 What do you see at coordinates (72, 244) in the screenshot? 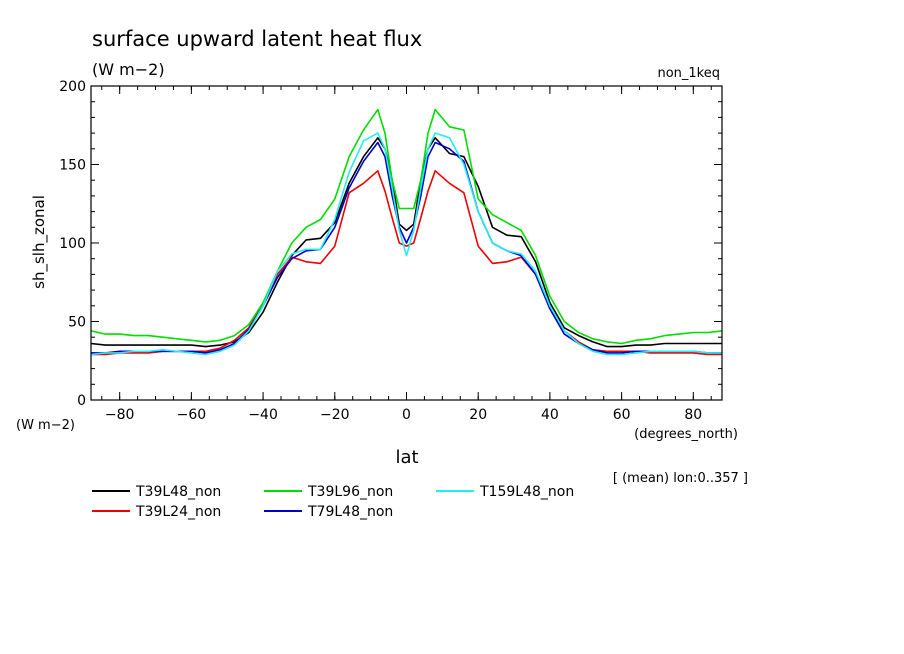
I see `y-tick-label: 100` at bounding box center [72, 244].